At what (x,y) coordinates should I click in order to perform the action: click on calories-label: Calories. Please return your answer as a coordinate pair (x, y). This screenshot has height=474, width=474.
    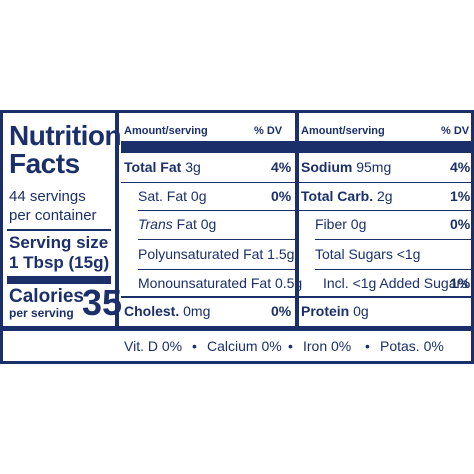
    Looking at the image, I should click on (46, 296).